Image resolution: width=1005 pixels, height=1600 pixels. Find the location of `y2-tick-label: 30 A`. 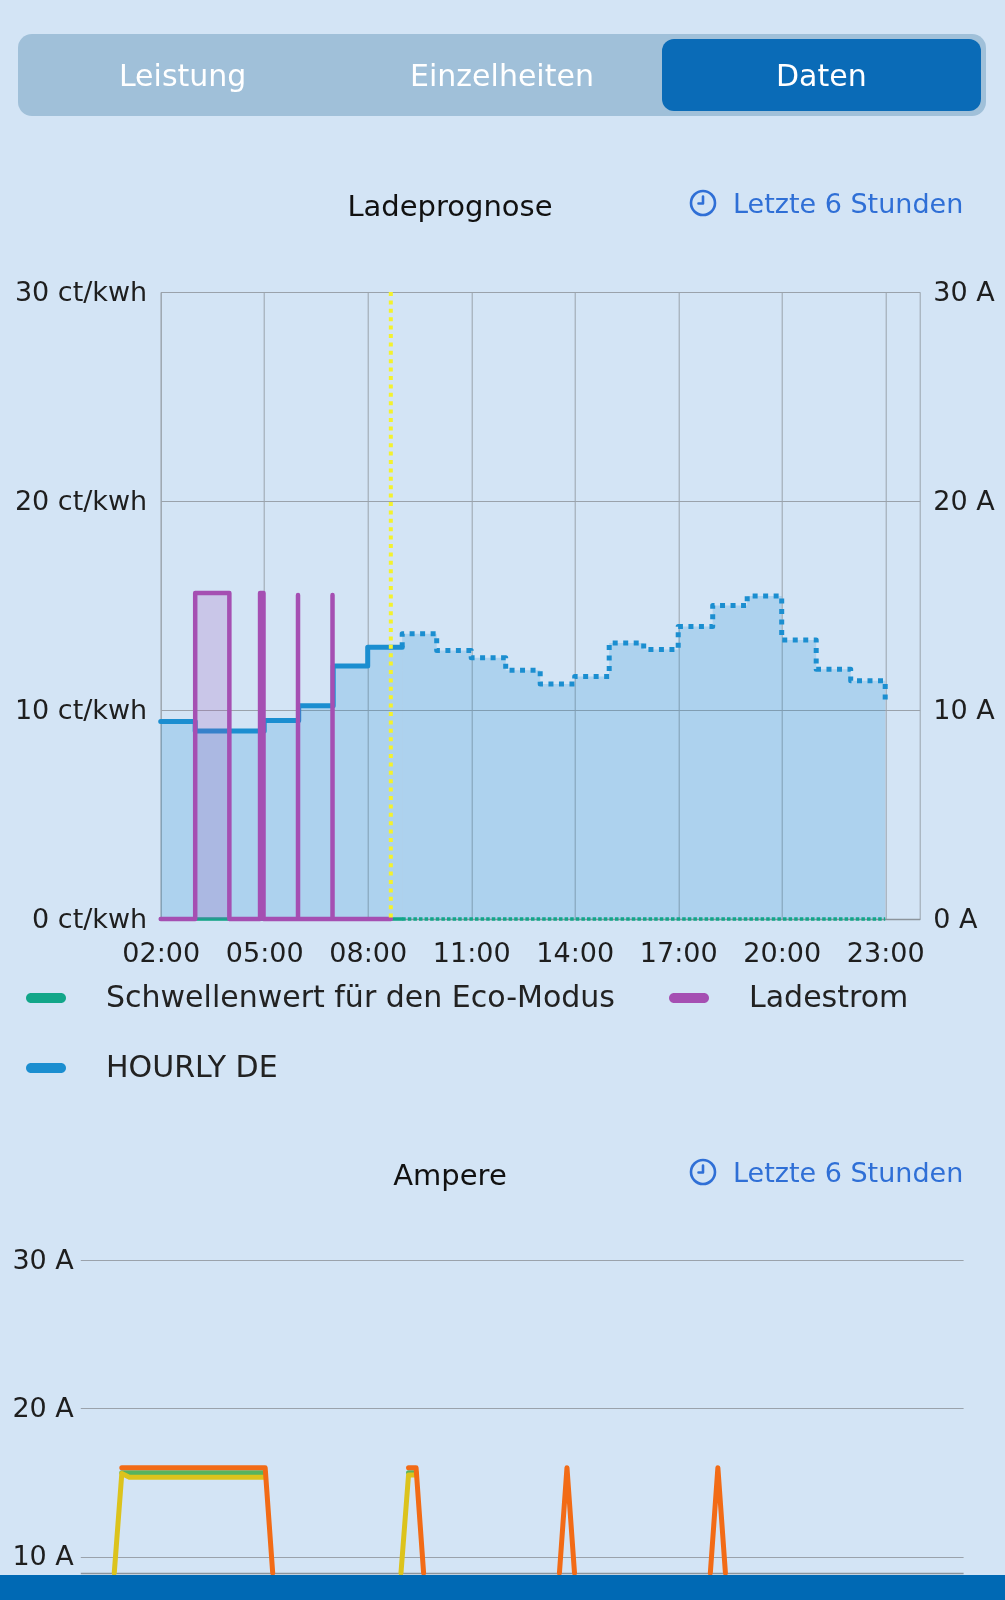

y2-tick-label: 30 A is located at coordinates (964, 291).